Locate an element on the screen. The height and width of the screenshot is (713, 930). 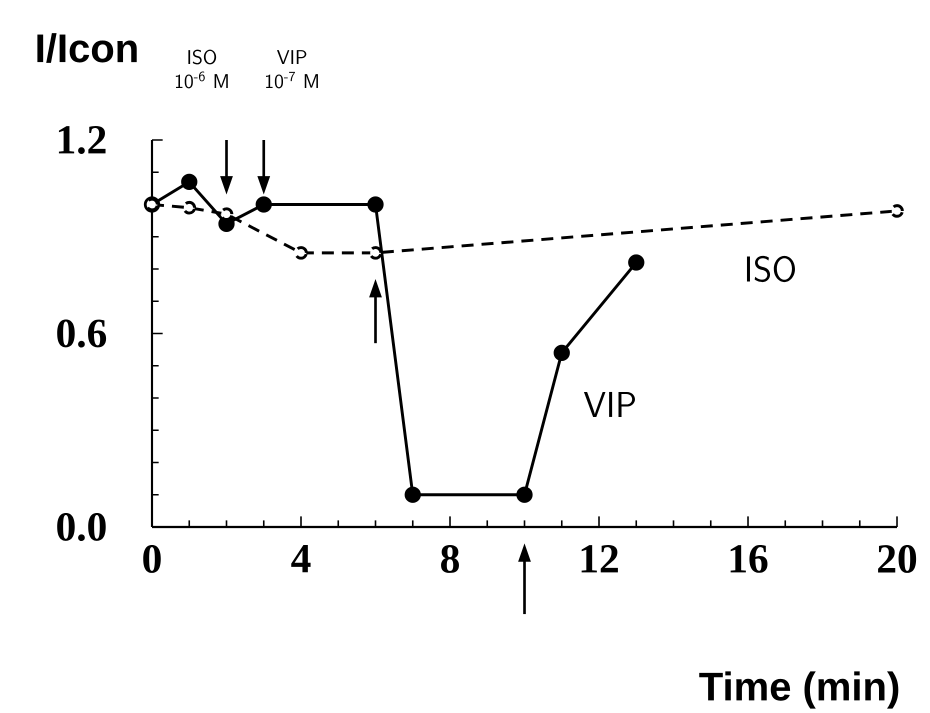
series-label: ISO is located at coordinates (770, 269).